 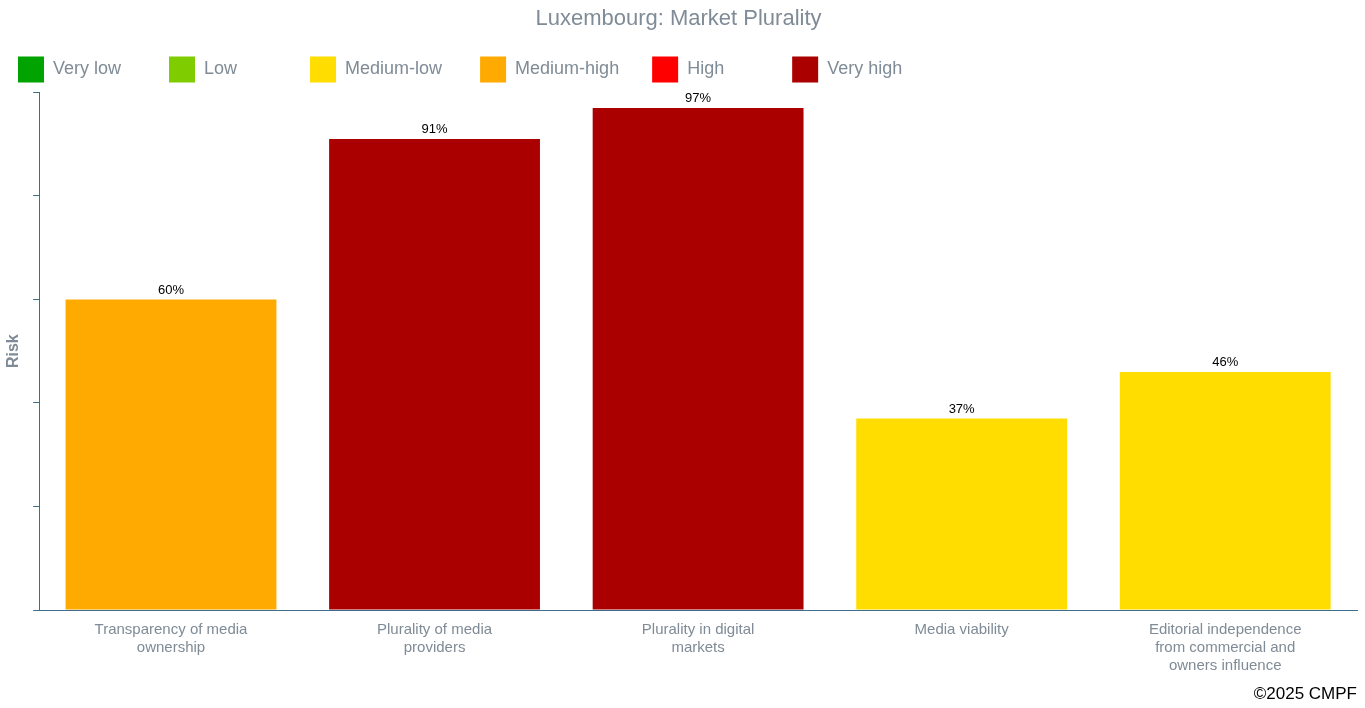 What do you see at coordinates (102, 68) in the screenshot?
I see `legend-label: Very low` at bounding box center [102, 68].